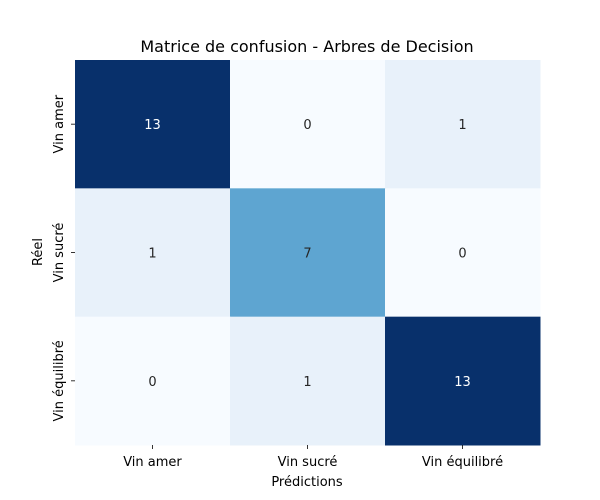 This screenshot has height=500, width=600. What do you see at coordinates (307, 482) in the screenshot?
I see `x-axis-label: Prédictions` at bounding box center [307, 482].